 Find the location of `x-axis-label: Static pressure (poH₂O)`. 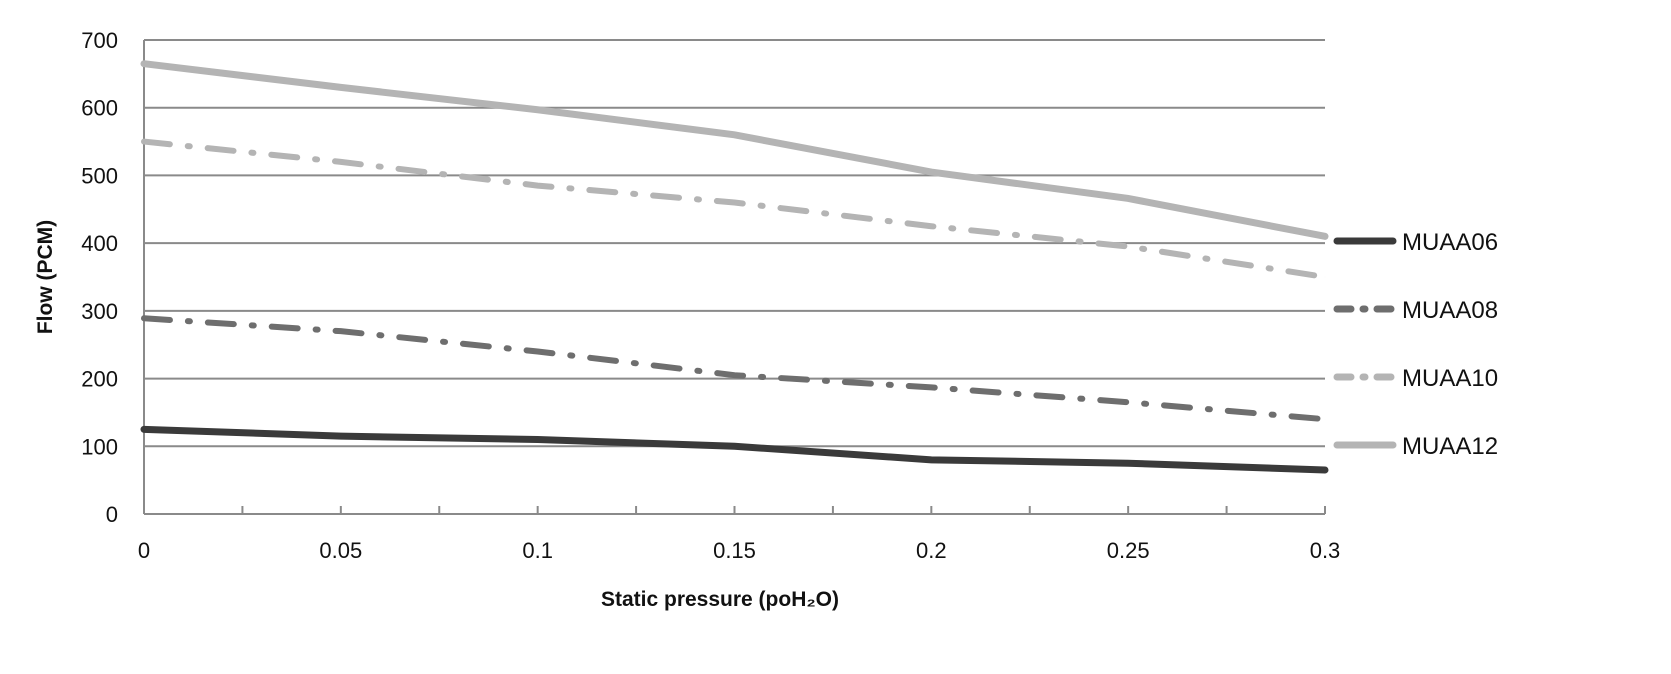

x-axis-label: Static pressure (poH₂O) is located at coordinates (720, 599).